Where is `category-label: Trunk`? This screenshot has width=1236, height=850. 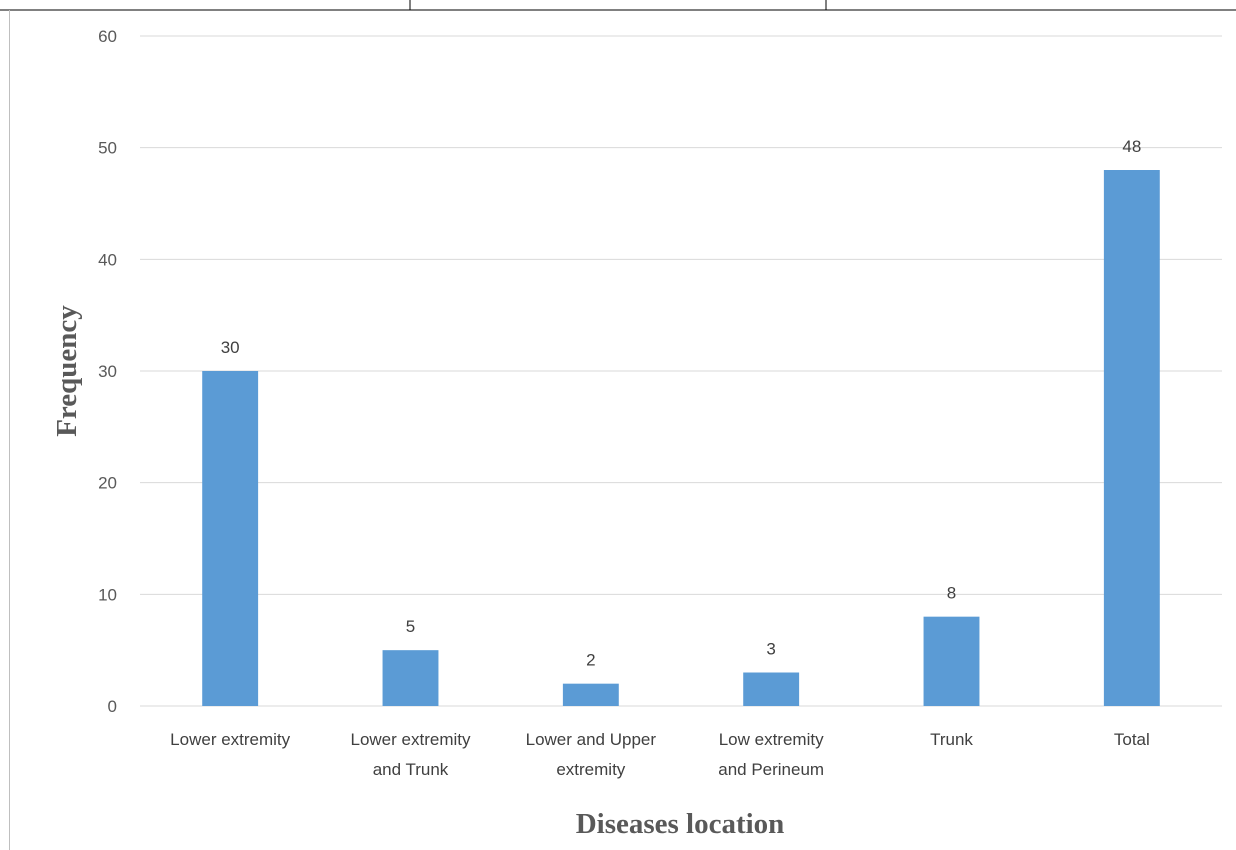 category-label: Trunk is located at coordinates (951, 739).